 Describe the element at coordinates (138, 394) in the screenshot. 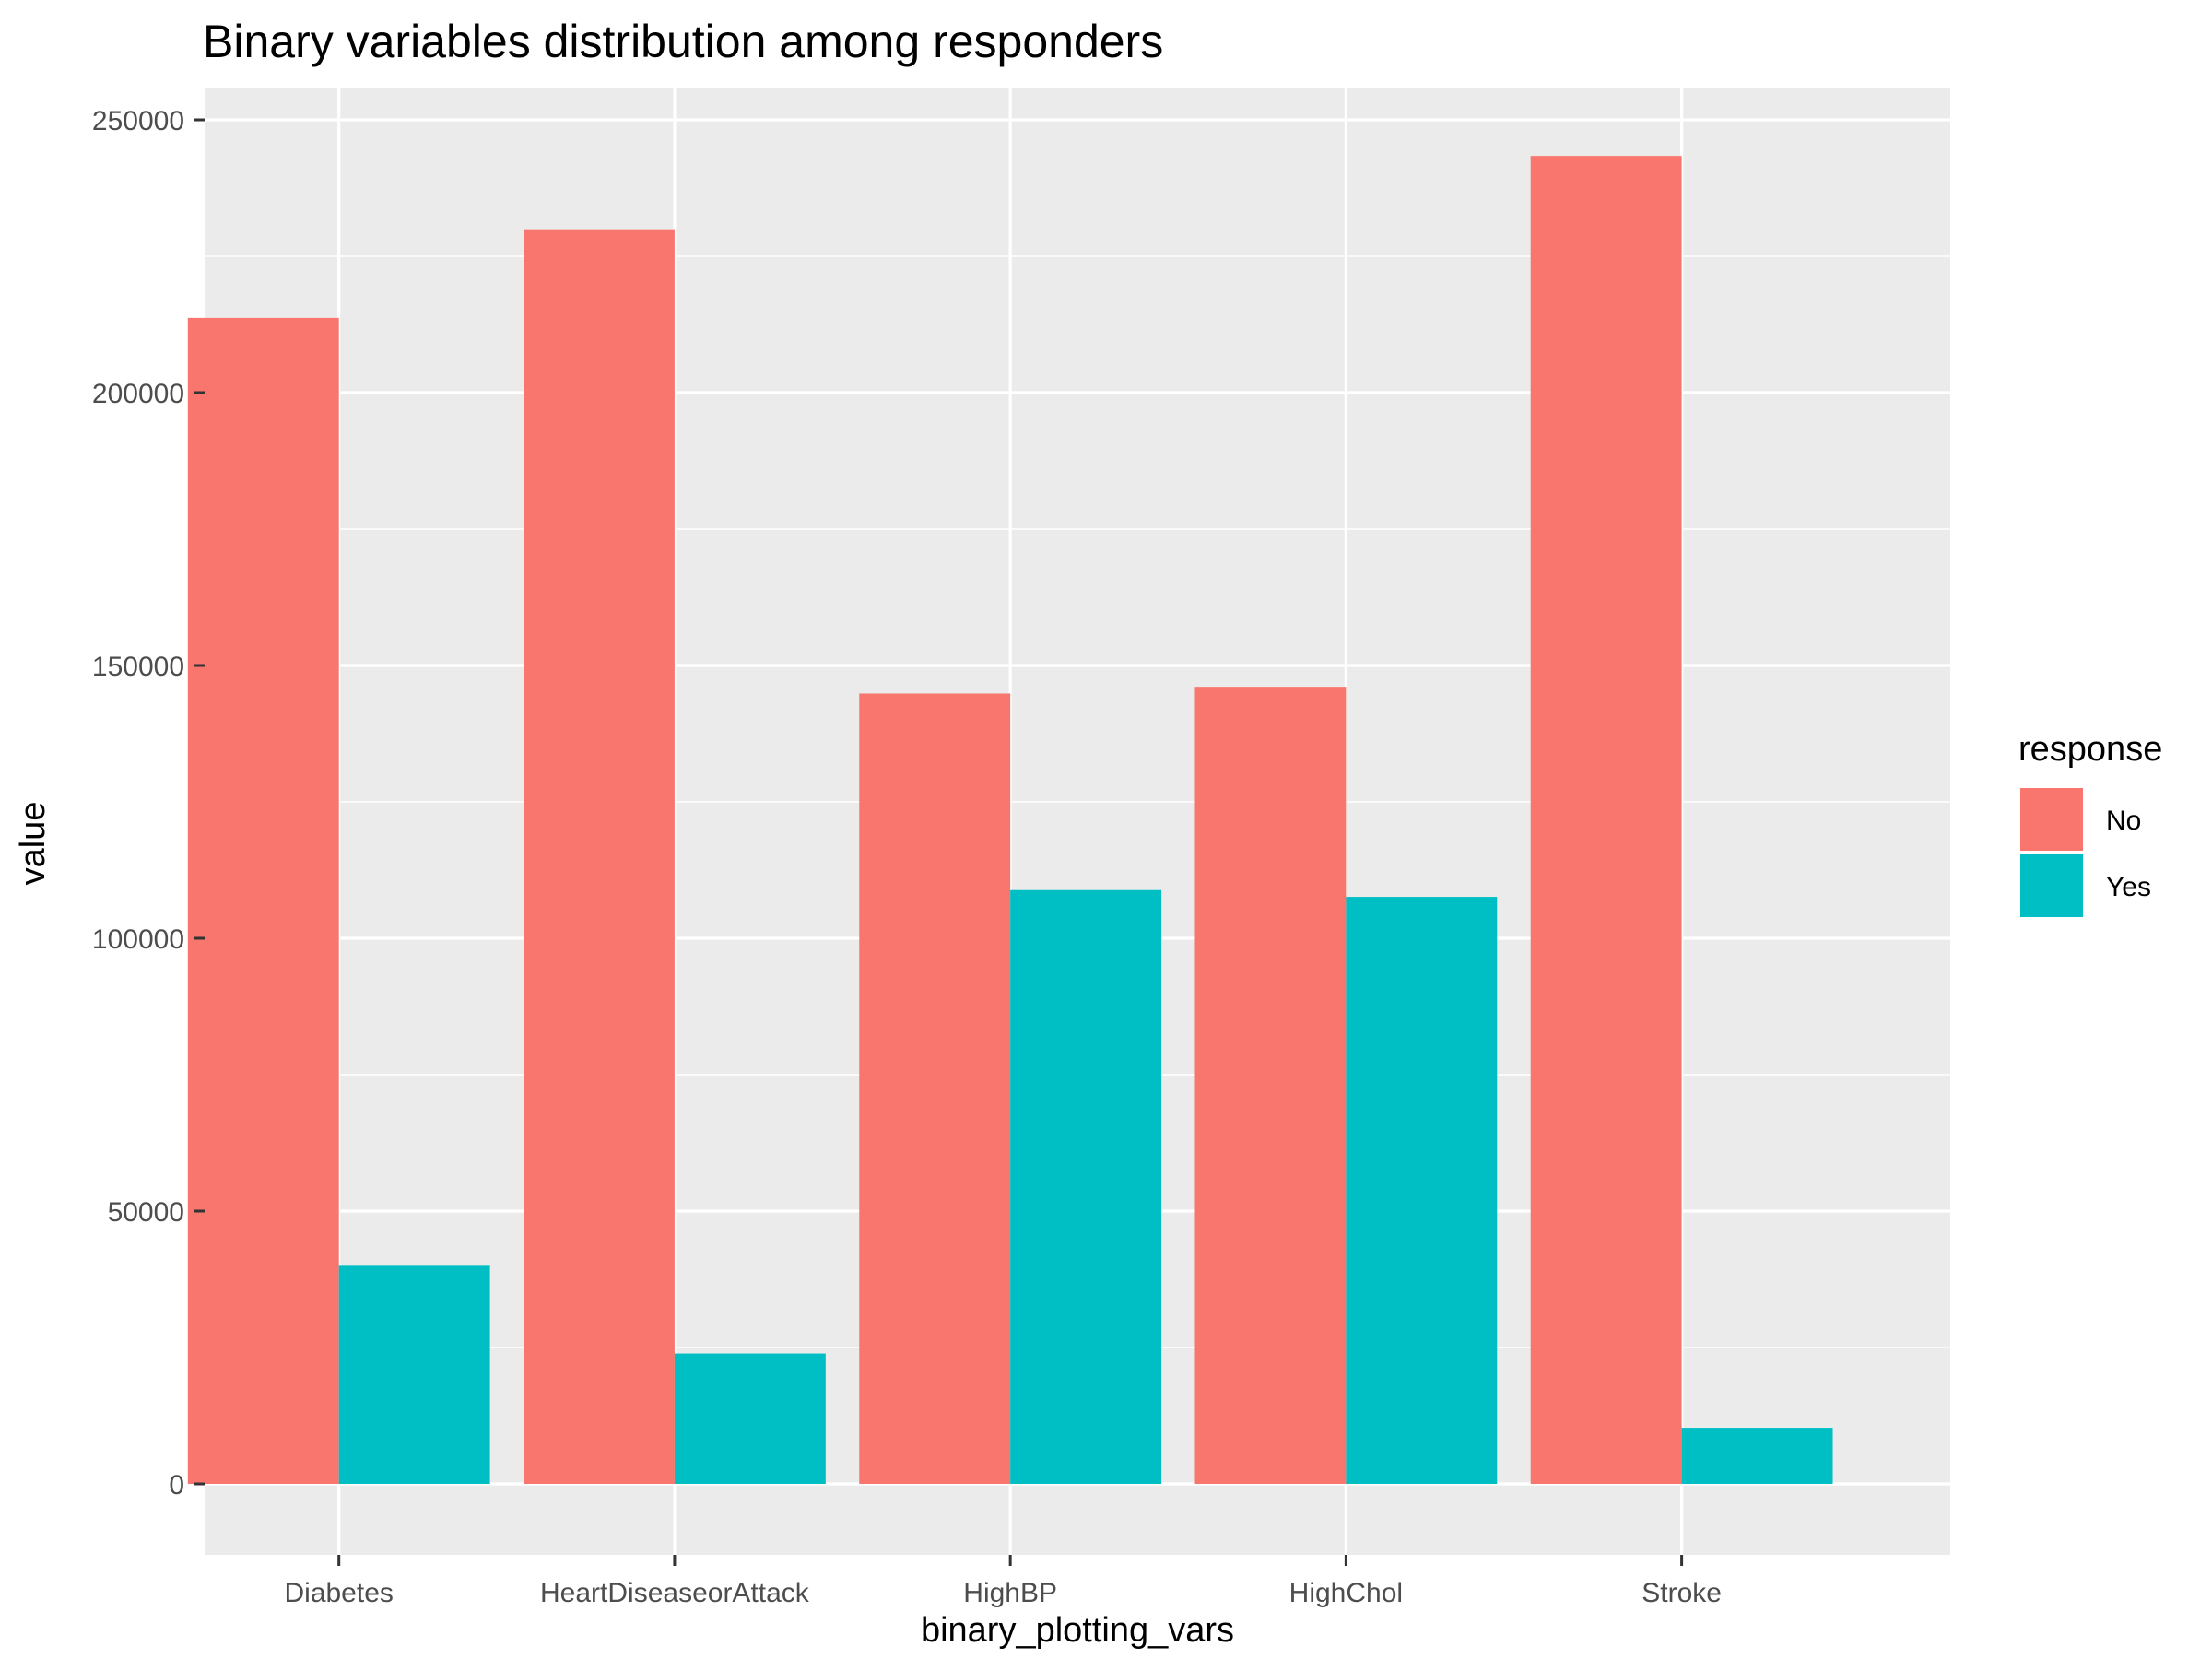

I see `y-tick-label: 200000` at that location.